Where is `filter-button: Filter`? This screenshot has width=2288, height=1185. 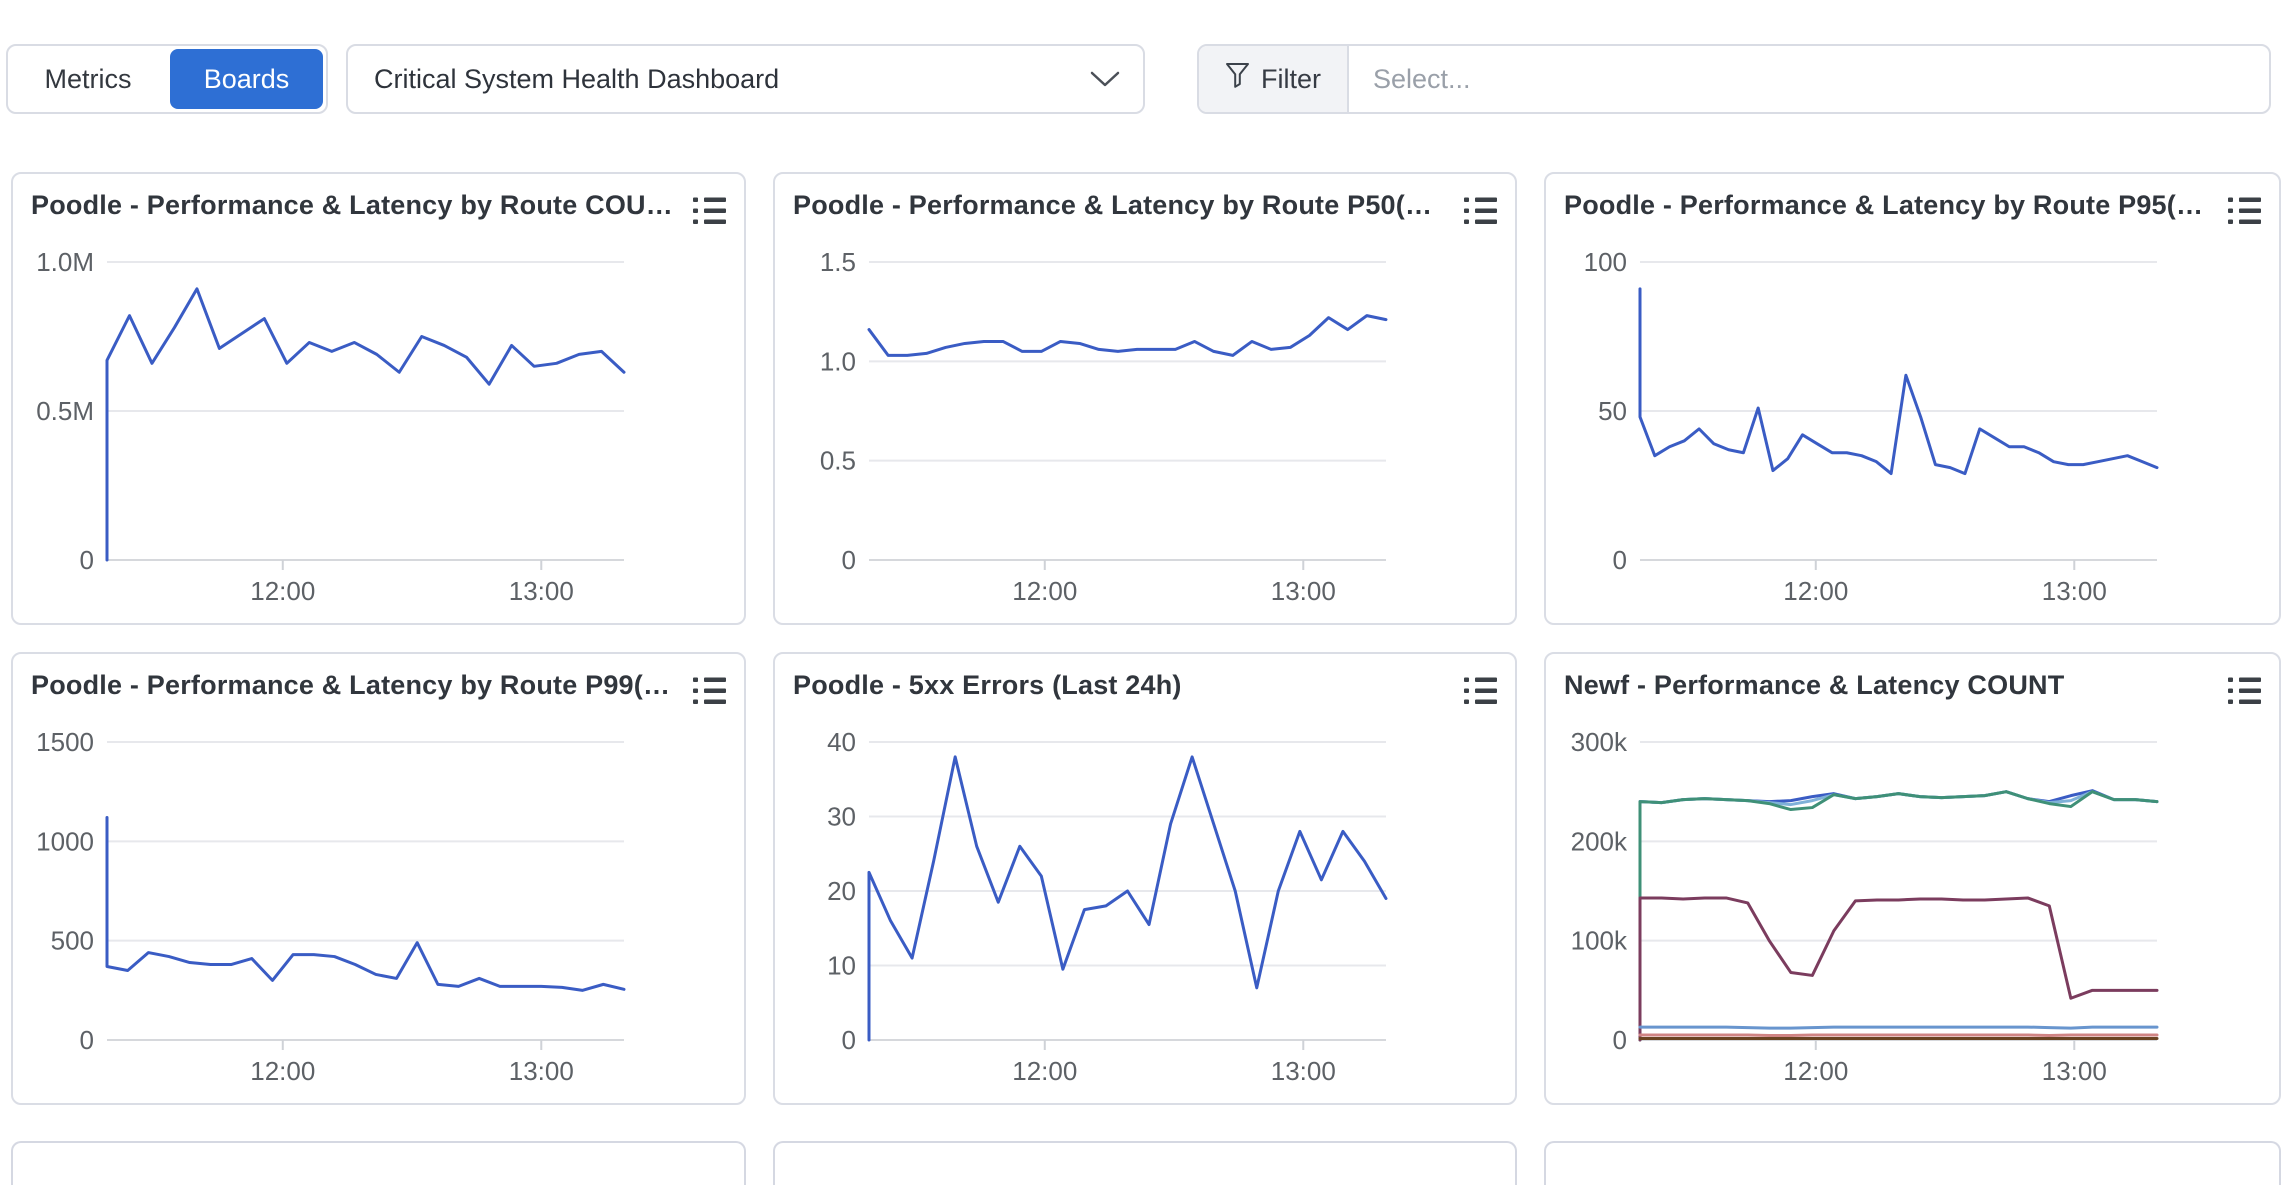 filter-button: Filter is located at coordinates (1274, 79).